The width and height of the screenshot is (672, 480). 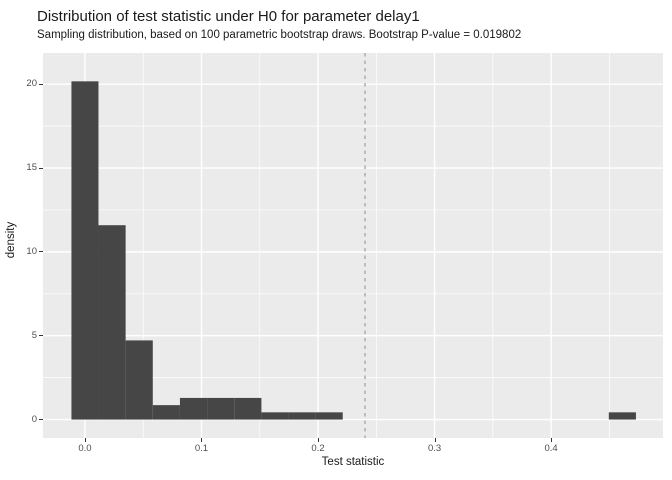 I want to click on x-axis-title: Test statistic, so click(x=353, y=462).